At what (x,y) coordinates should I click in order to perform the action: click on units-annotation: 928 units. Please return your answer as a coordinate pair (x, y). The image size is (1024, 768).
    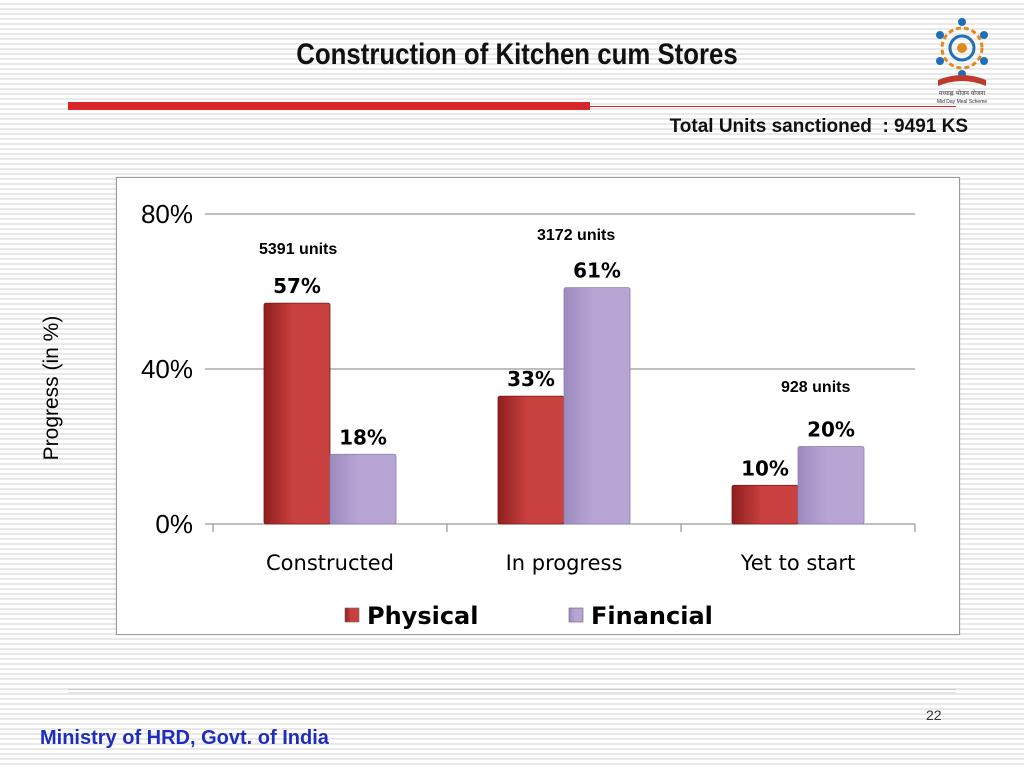
    Looking at the image, I should click on (815, 387).